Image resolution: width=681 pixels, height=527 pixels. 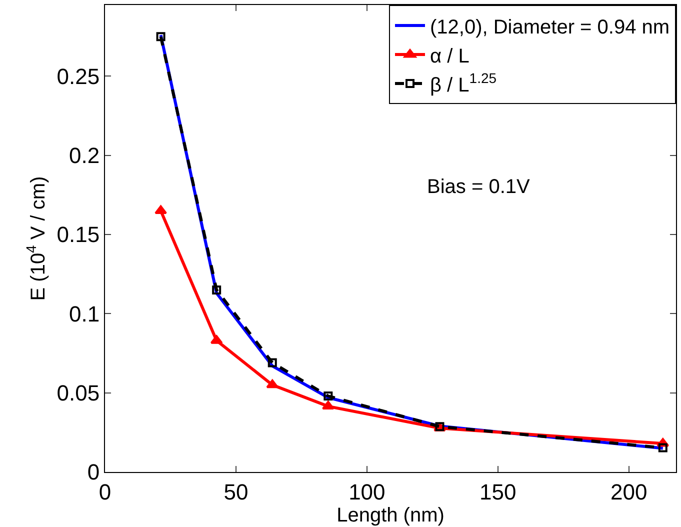 What do you see at coordinates (84, 313) in the screenshot?
I see `y-tick-label: 0.1` at bounding box center [84, 313].